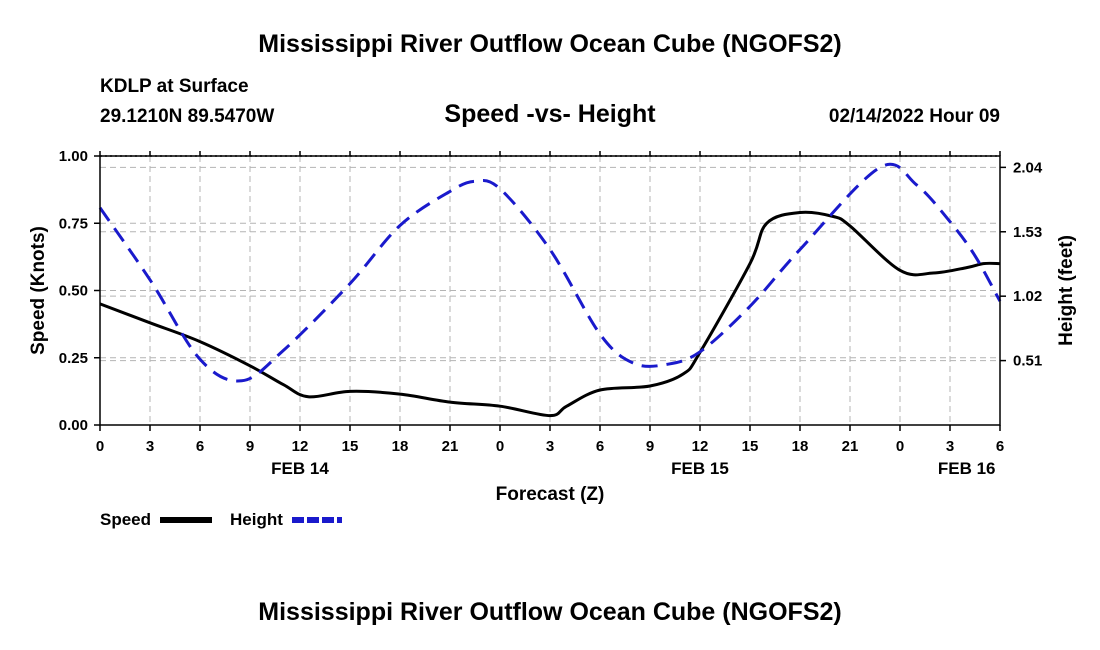 The height and width of the screenshot is (650, 1100). Describe the element at coordinates (73, 425) in the screenshot. I see `y-left-tick-label: 0.00` at that location.